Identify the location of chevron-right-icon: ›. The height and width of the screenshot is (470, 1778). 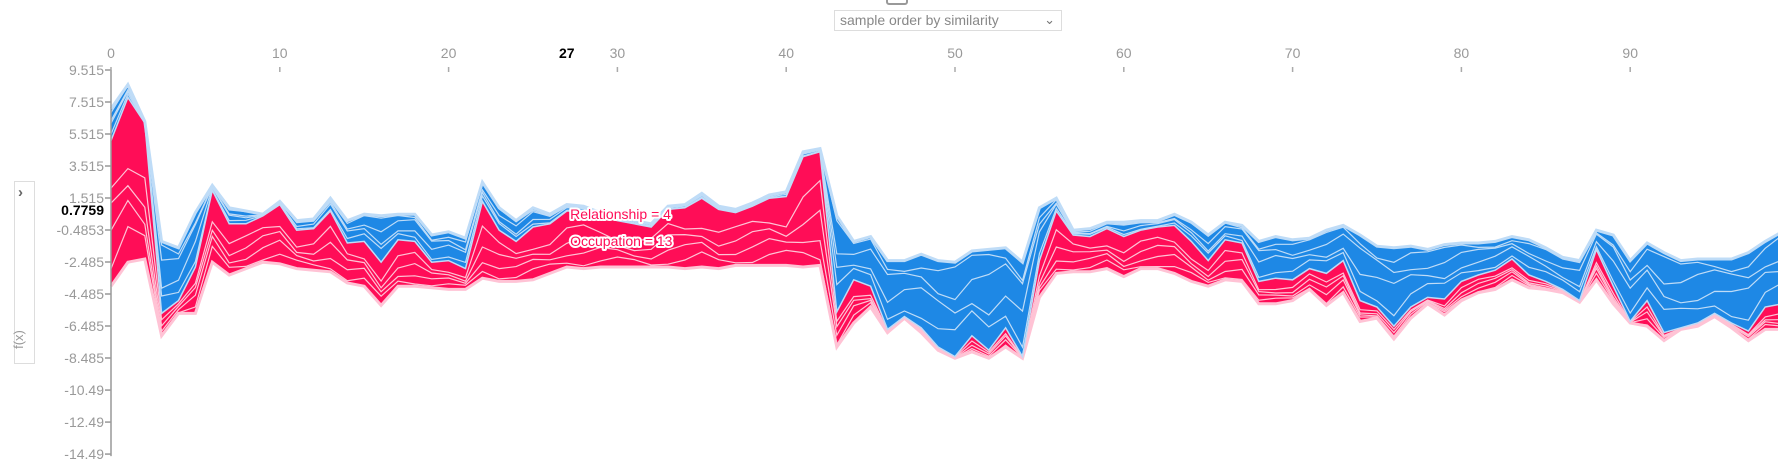
(20, 192).